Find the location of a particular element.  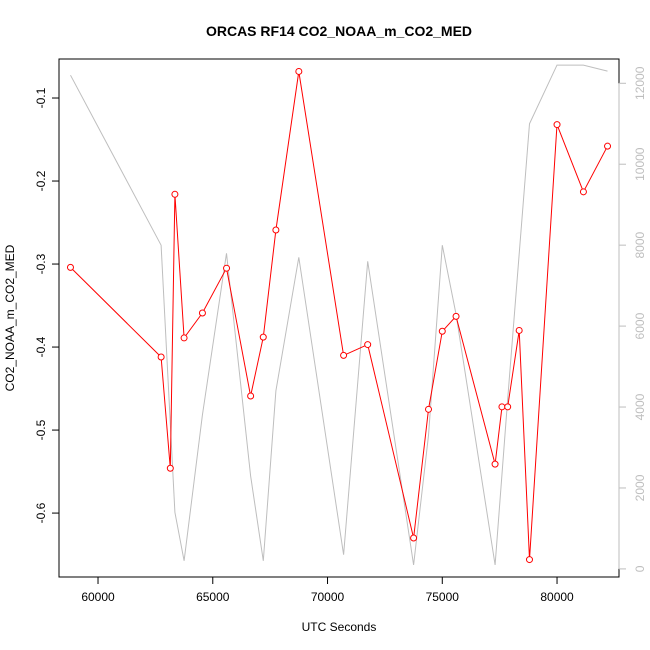

y-tick-label-5: -0.1 is located at coordinates (41, 97).